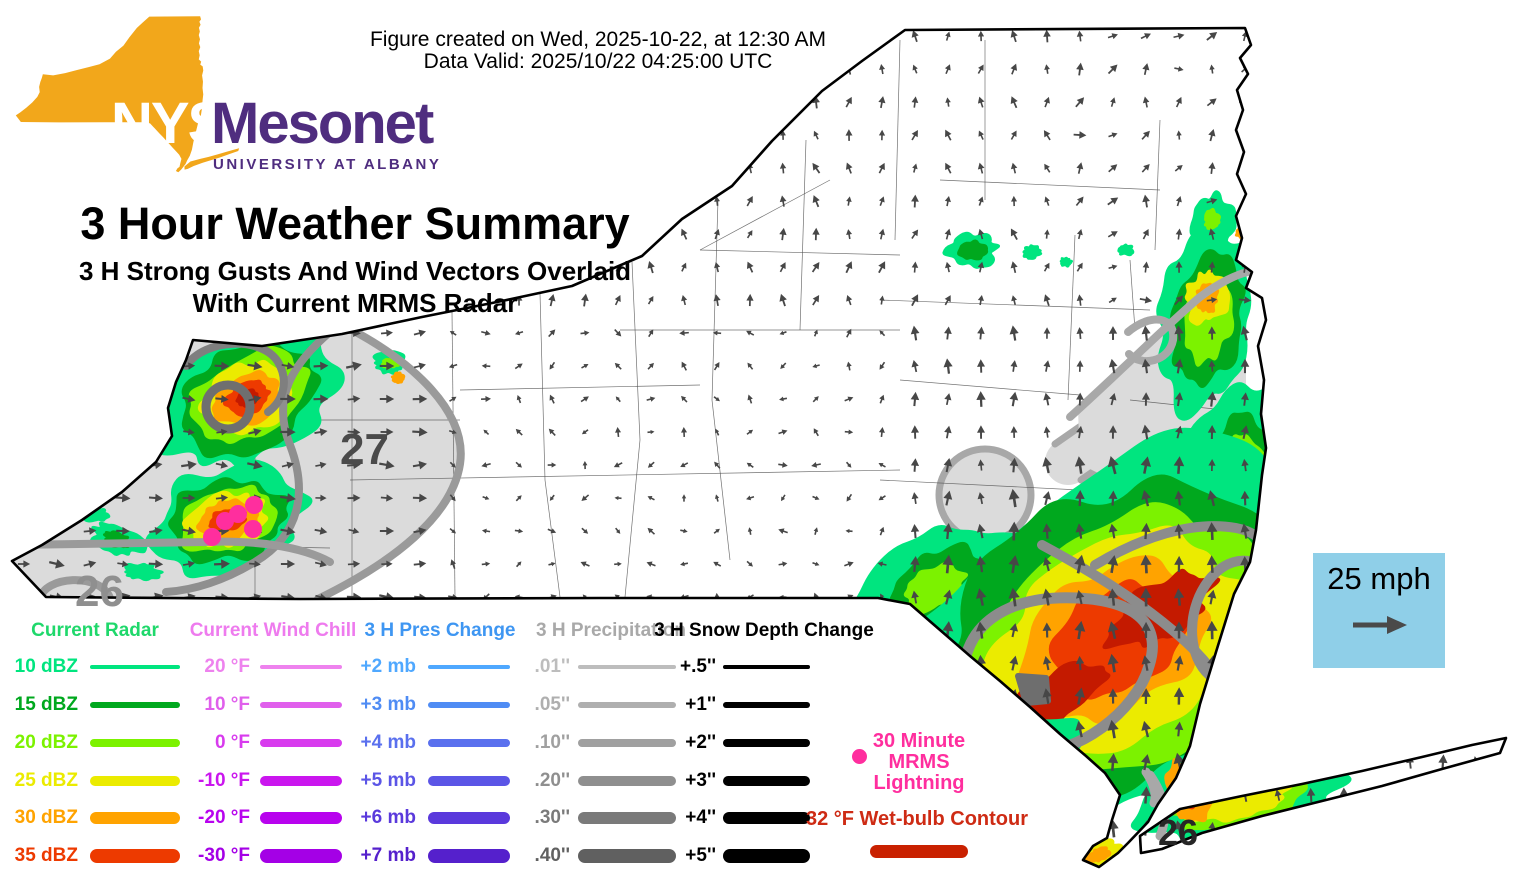 Image resolution: width=1536 pixels, height=876 pixels. I want to click on legend-row-label: +4'', so click(700, 817).